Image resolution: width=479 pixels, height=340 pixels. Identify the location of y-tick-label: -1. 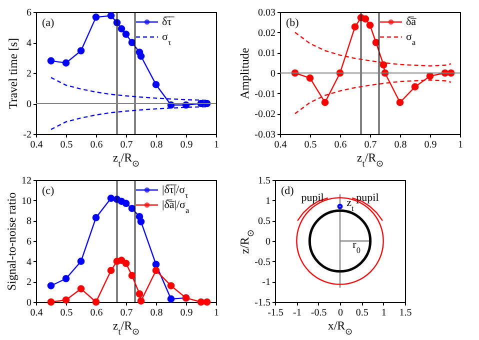
(266, 282).